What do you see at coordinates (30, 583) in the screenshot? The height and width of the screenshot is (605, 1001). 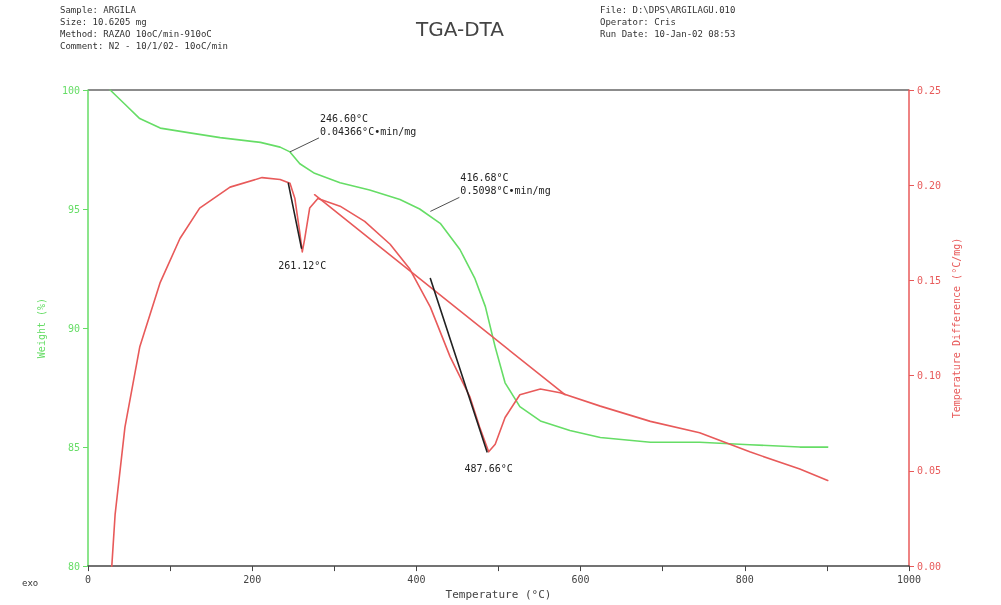 I see `text: exo` at bounding box center [30, 583].